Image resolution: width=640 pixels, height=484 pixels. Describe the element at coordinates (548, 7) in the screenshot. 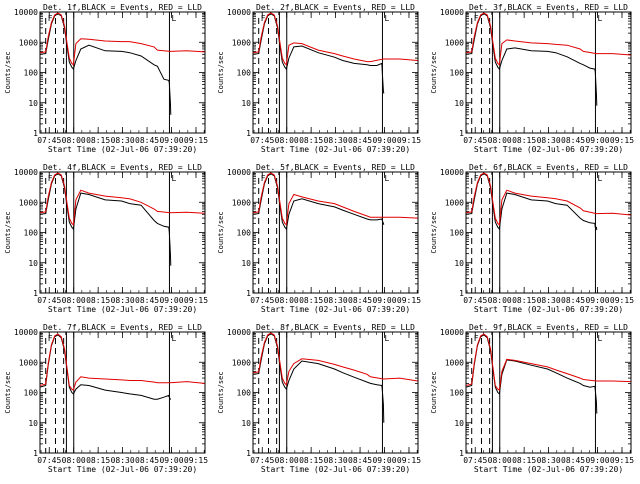

I see `chart-title: Det. 3f,BLACK = Events, RED = LLD` at that location.